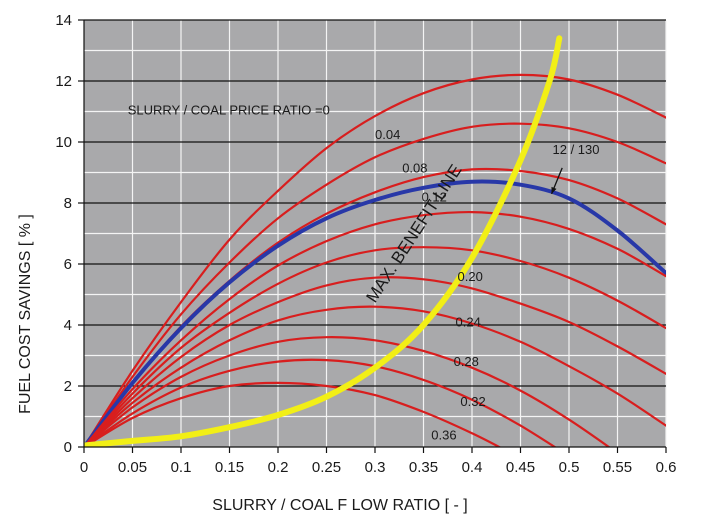 The width and height of the screenshot is (715, 519). I want to click on curve-label: 0.08, so click(414, 168).